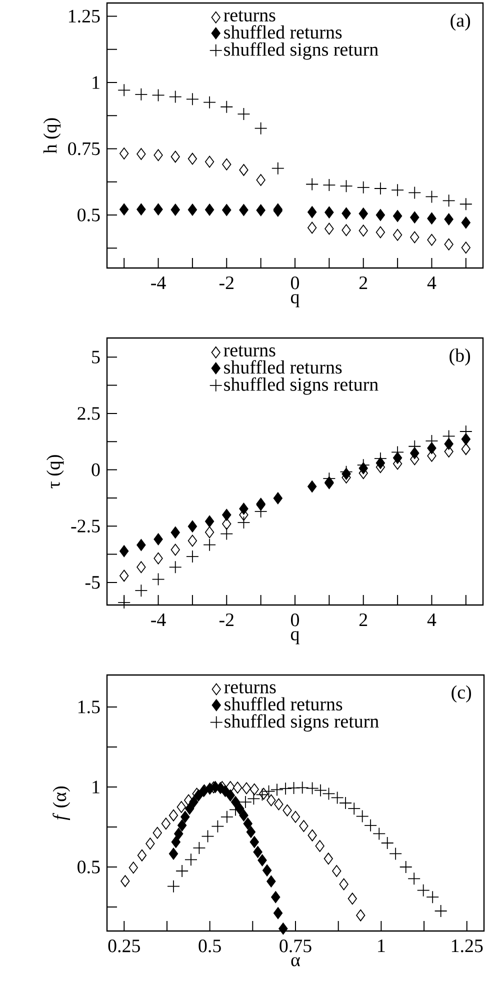 This screenshot has width=493, height=994. Describe the element at coordinates (296, 946) in the screenshot. I see `x-tick-label: 0.75` at that location.